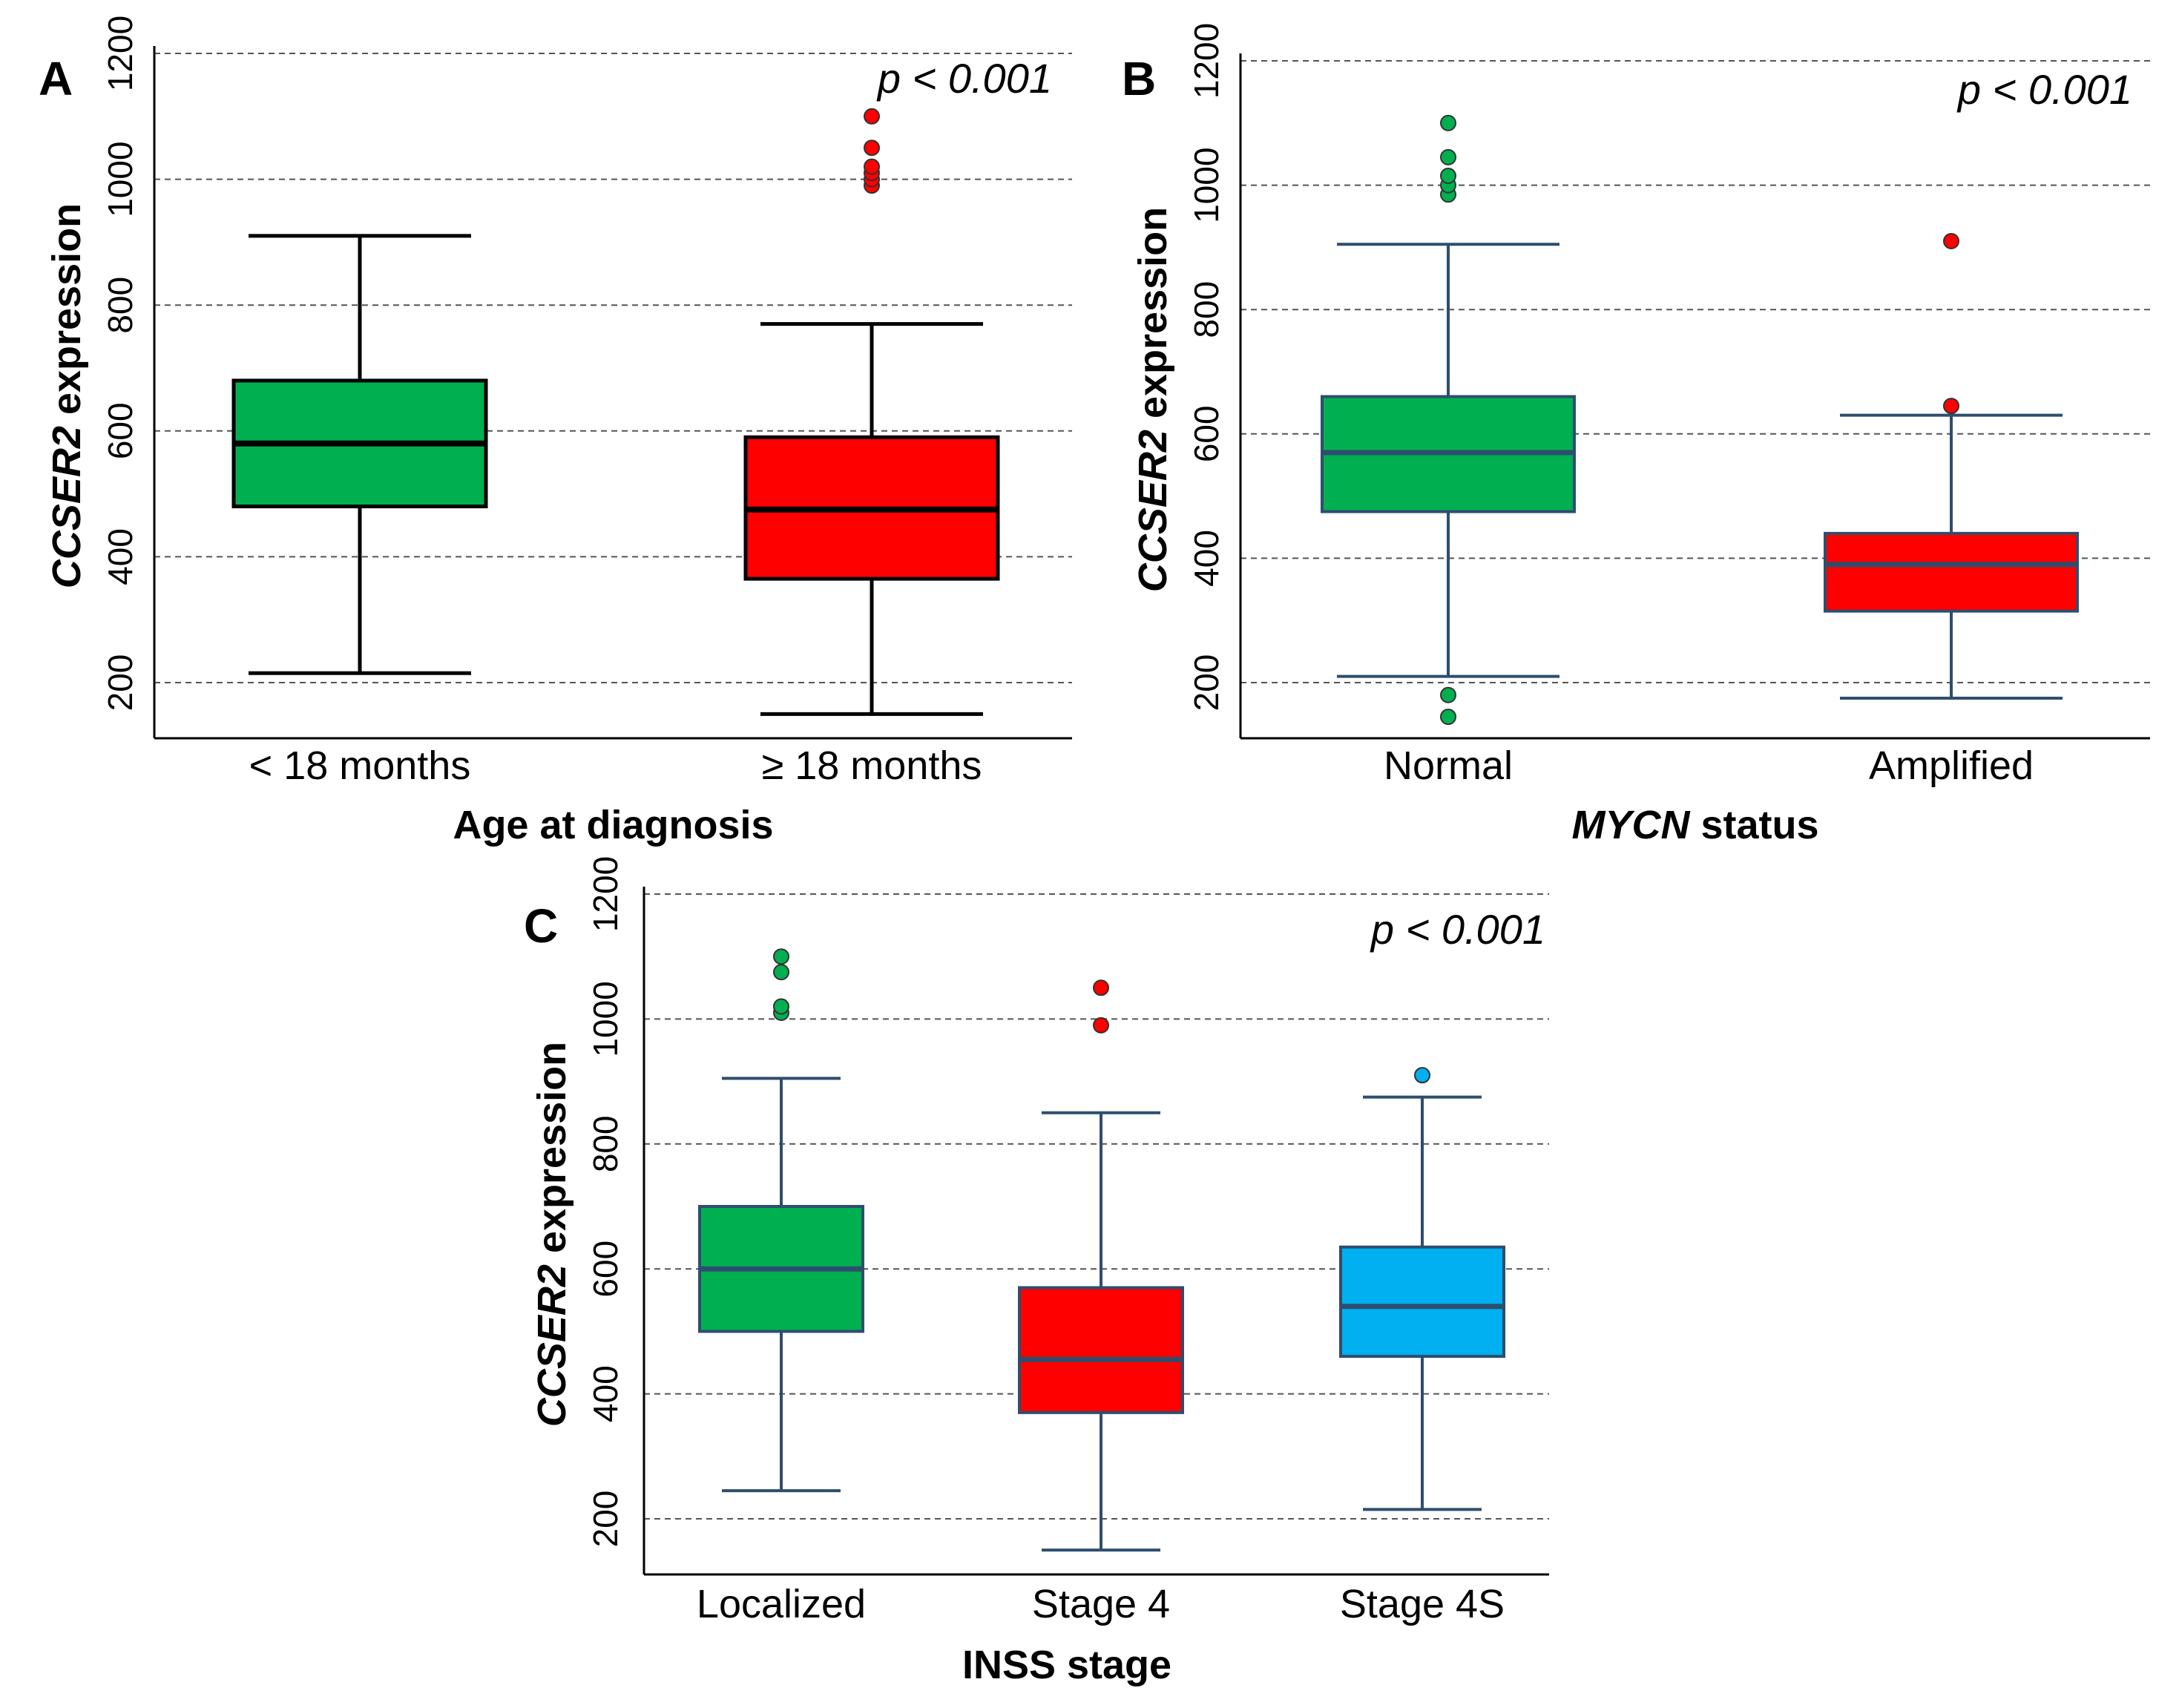  Describe the element at coordinates (360, 765) in the screenshot. I see `category-label-lt-18-months: < 18 months` at that location.